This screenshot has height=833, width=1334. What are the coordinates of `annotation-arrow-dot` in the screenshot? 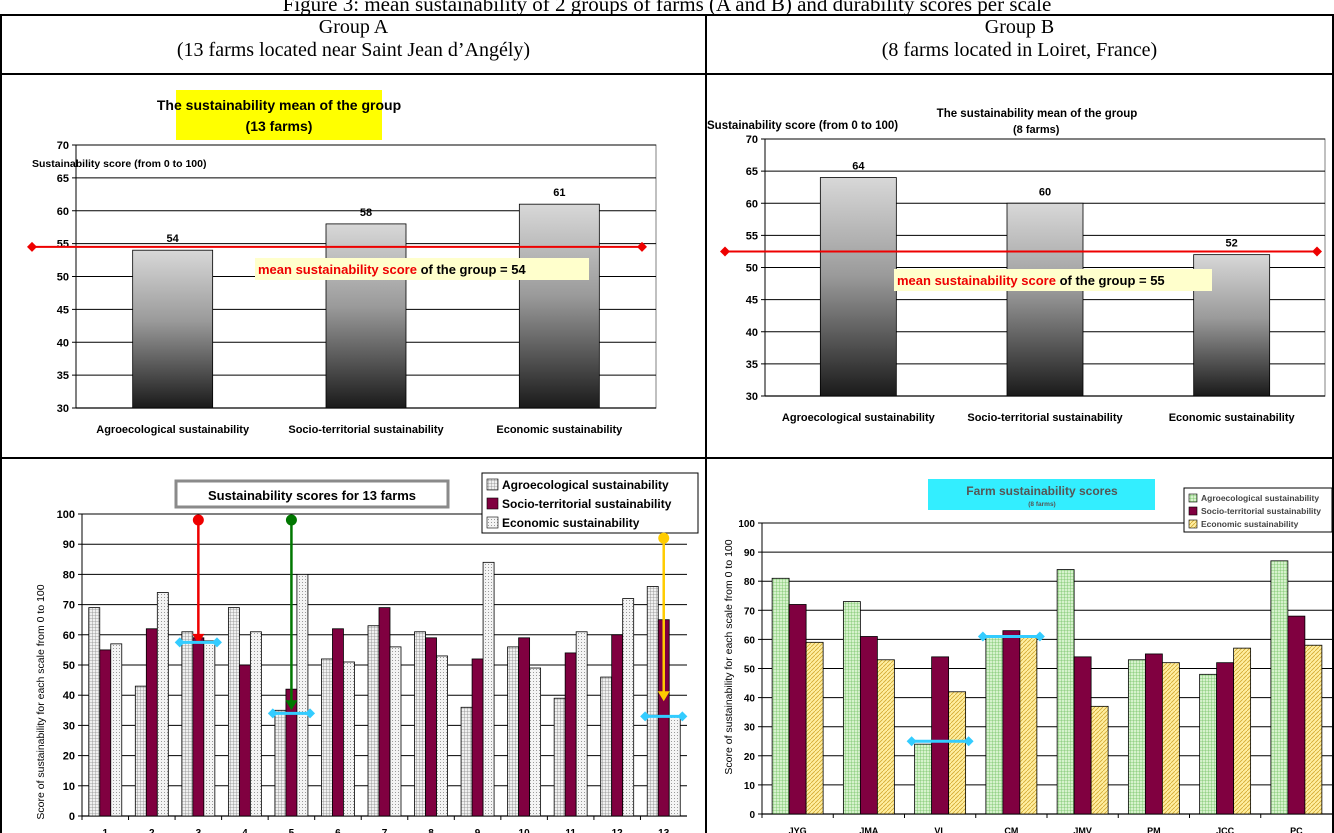 It's located at (291, 520).